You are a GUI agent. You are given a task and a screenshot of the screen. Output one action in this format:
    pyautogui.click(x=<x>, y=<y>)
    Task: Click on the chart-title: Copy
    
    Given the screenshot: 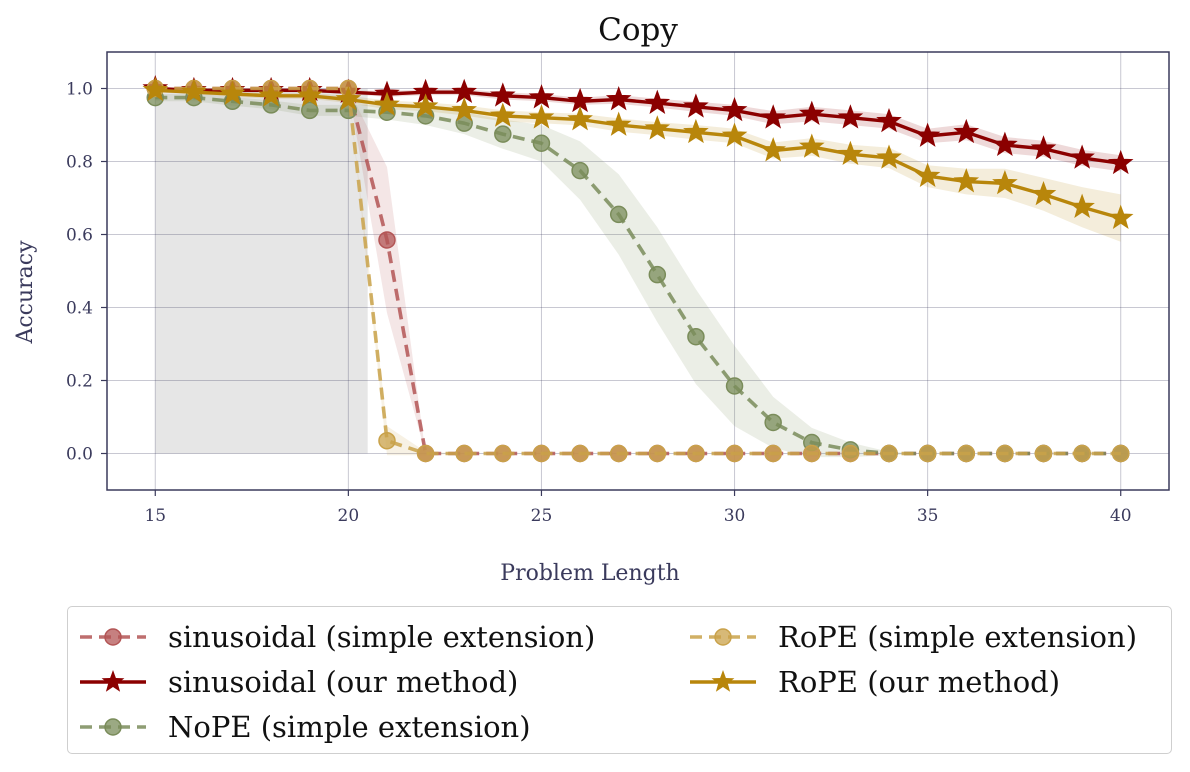 What is the action you would take?
    pyautogui.click(x=638, y=30)
    